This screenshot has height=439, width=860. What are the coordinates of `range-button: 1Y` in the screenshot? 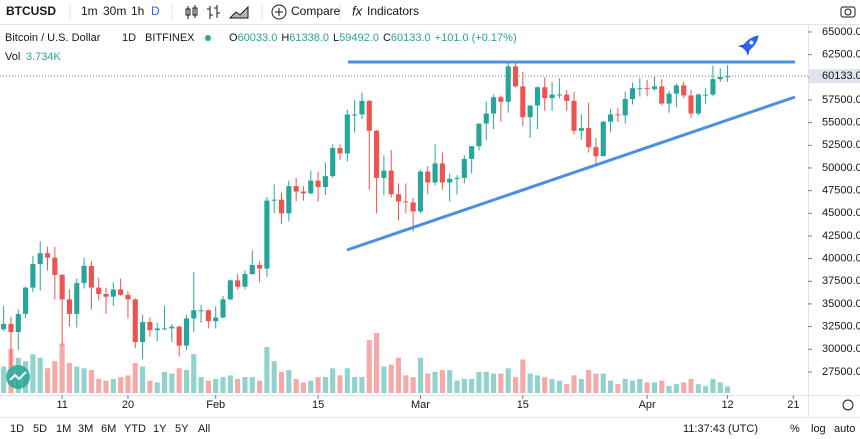 It's located at (160, 429).